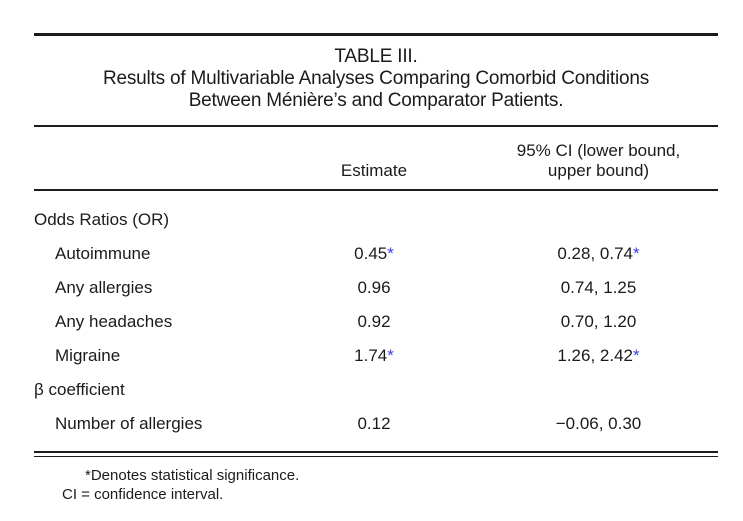  I want to click on estimate-value: 0.45*, so click(374, 253).